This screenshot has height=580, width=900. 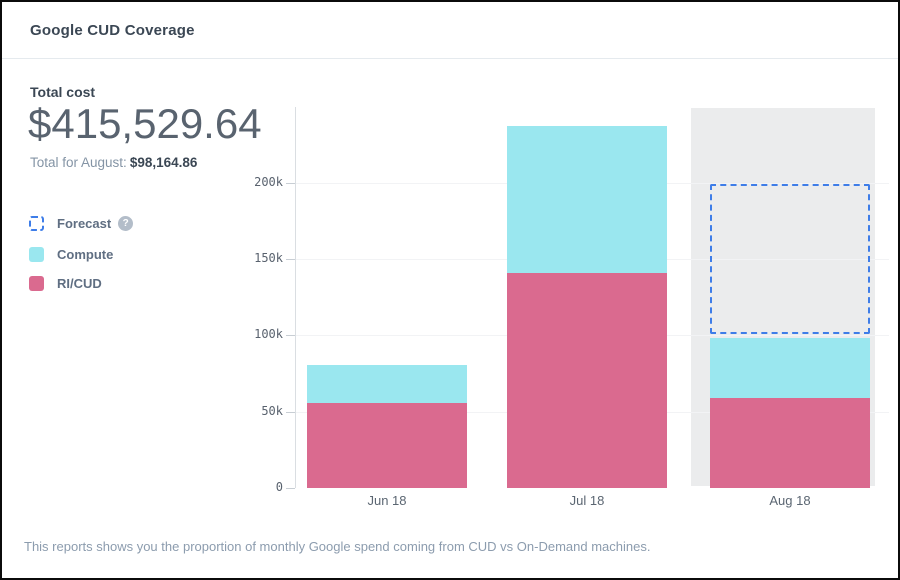 What do you see at coordinates (790, 500) in the screenshot?
I see `x-axis-label-aug18: Aug 18` at bounding box center [790, 500].